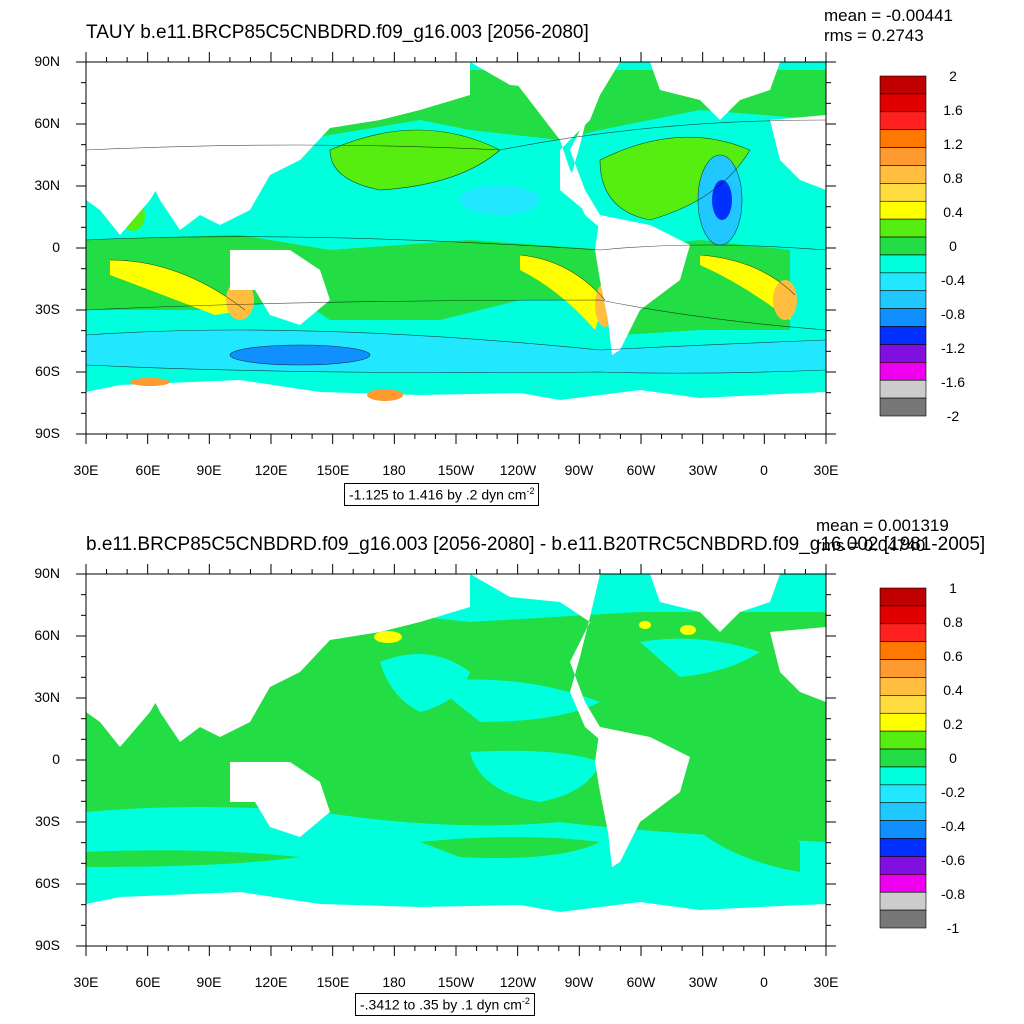  Describe the element at coordinates (47, 309) in the screenshot. I see `y-tick-label: 30S` at that location.